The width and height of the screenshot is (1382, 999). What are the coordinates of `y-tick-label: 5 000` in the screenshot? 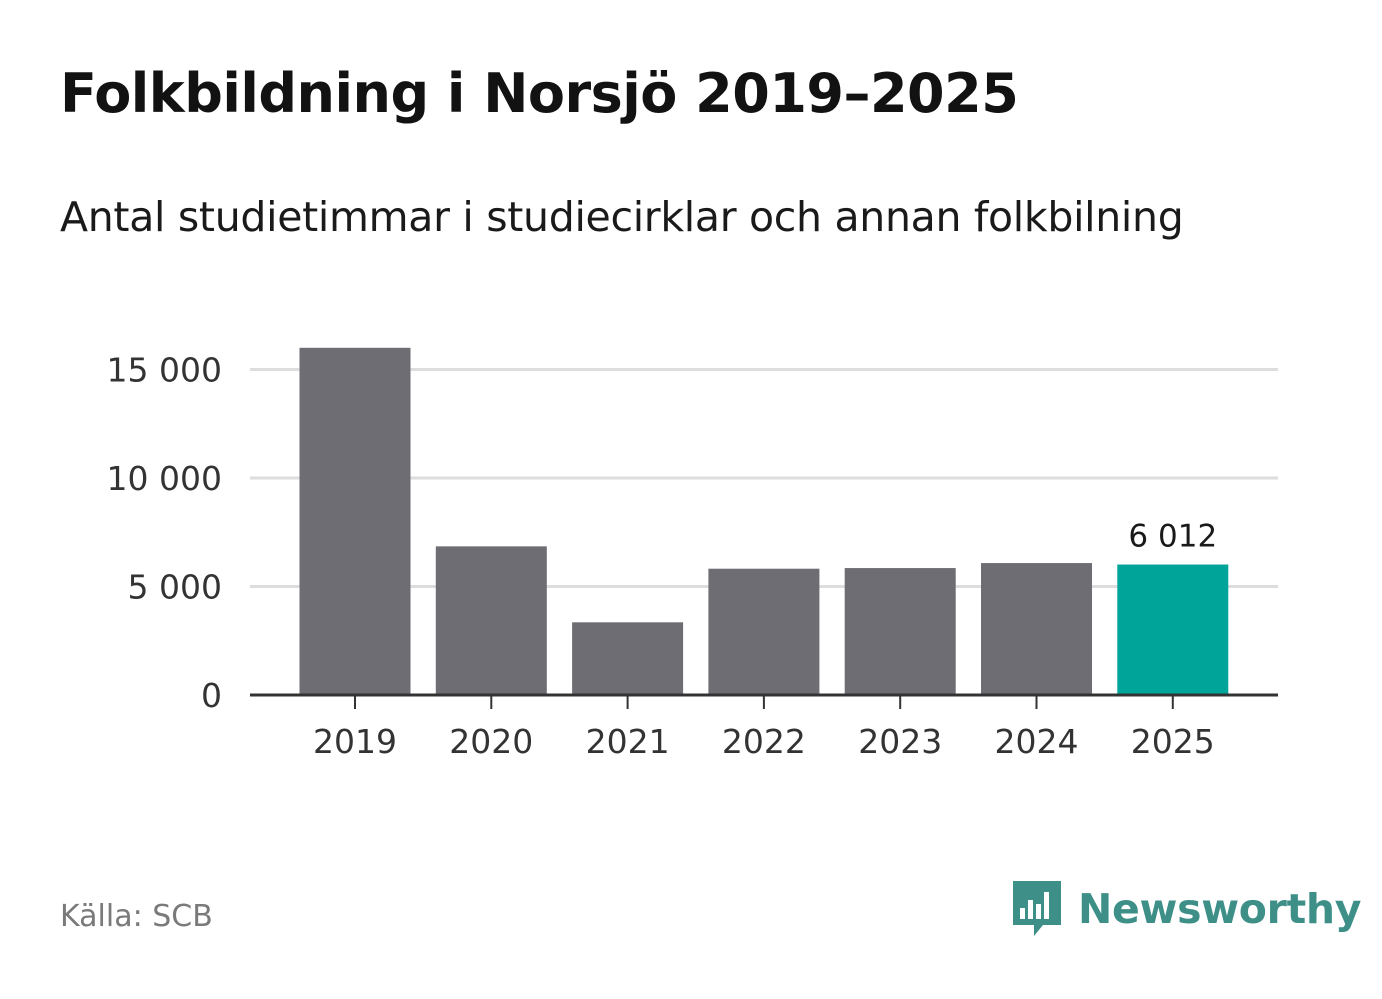 It's located at (175, 587).